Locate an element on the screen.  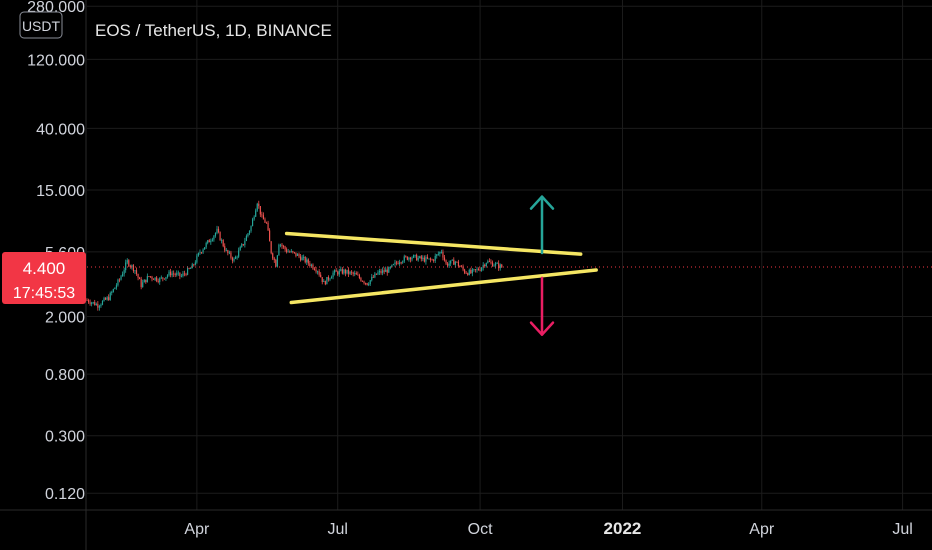
y-tick-label-7: 0.300 is located at coordinates (65, 437).